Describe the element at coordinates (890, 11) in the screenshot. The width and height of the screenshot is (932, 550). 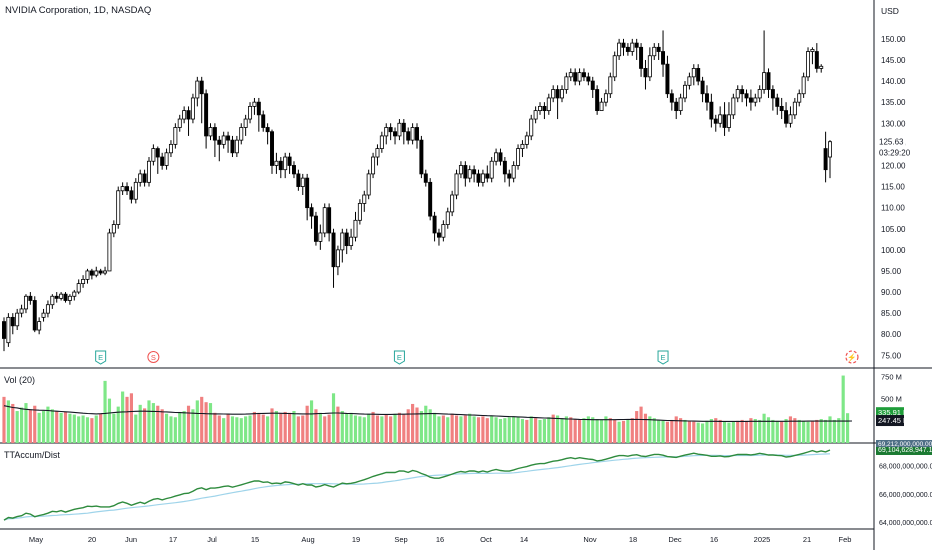
I see `currency-label: USD` at that location.